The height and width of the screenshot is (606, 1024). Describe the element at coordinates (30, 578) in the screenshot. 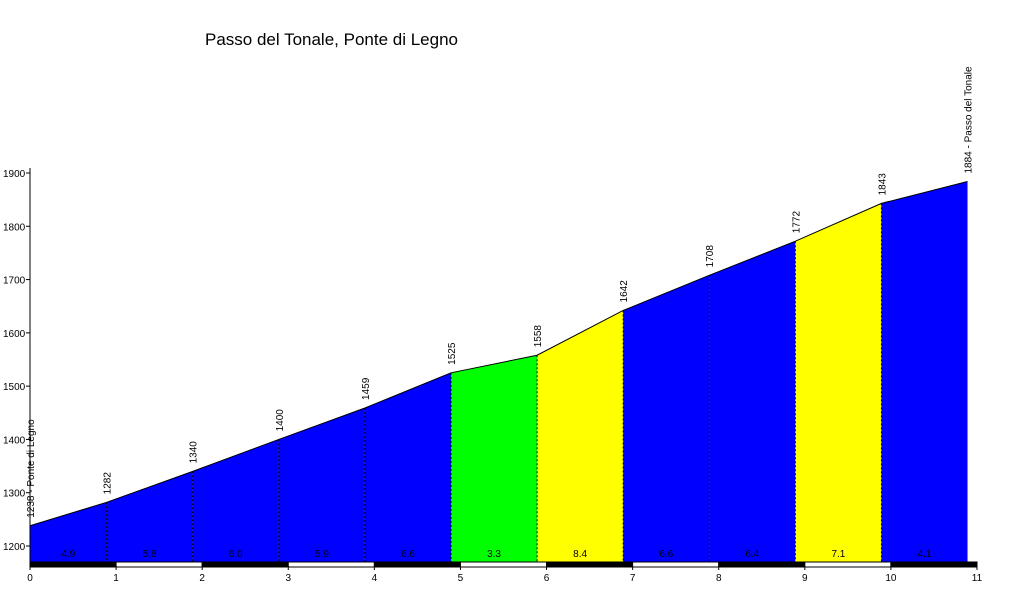

I see `x-tick-label: 0` at that location.